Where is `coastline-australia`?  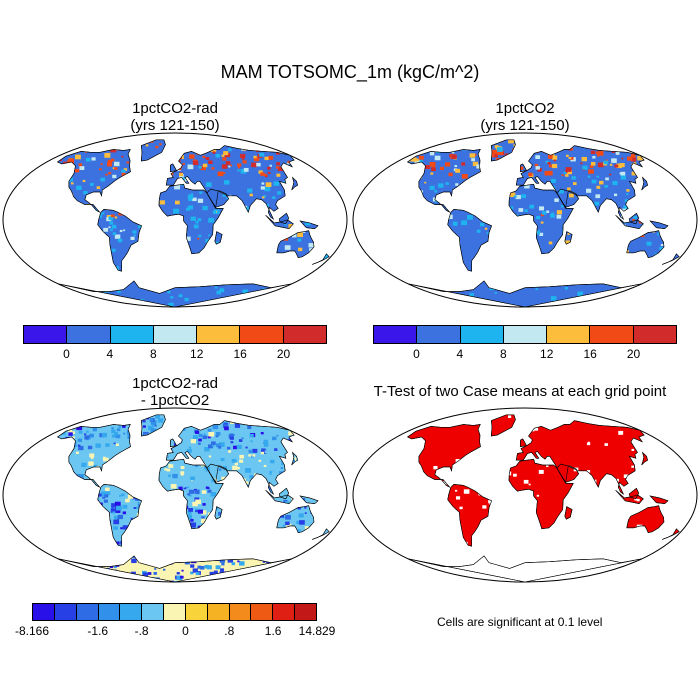
coastline-australia is located at coordinates (645, 519).